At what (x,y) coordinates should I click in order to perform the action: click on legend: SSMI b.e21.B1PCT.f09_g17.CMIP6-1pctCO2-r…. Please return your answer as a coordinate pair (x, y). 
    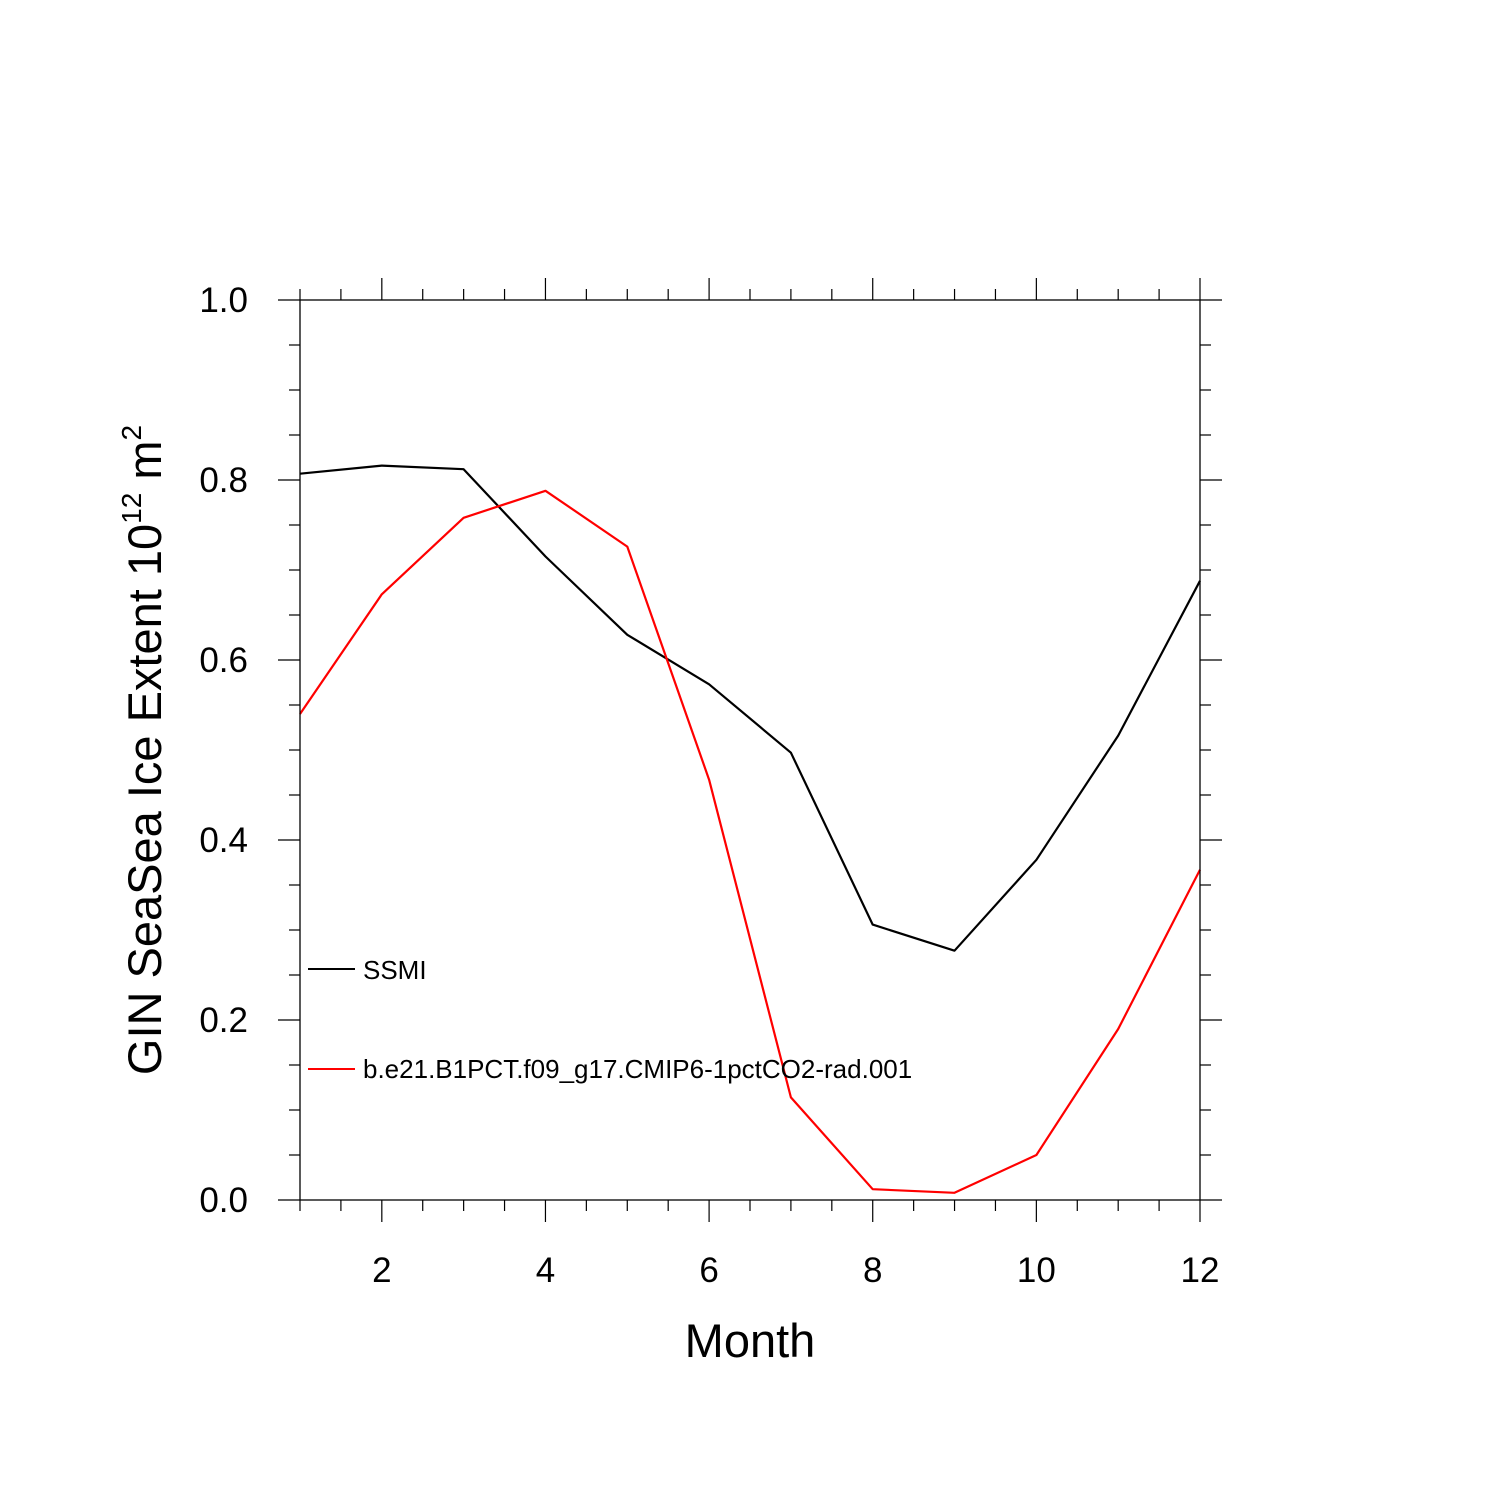
    Looking at the image, I should click on (610, 1019).